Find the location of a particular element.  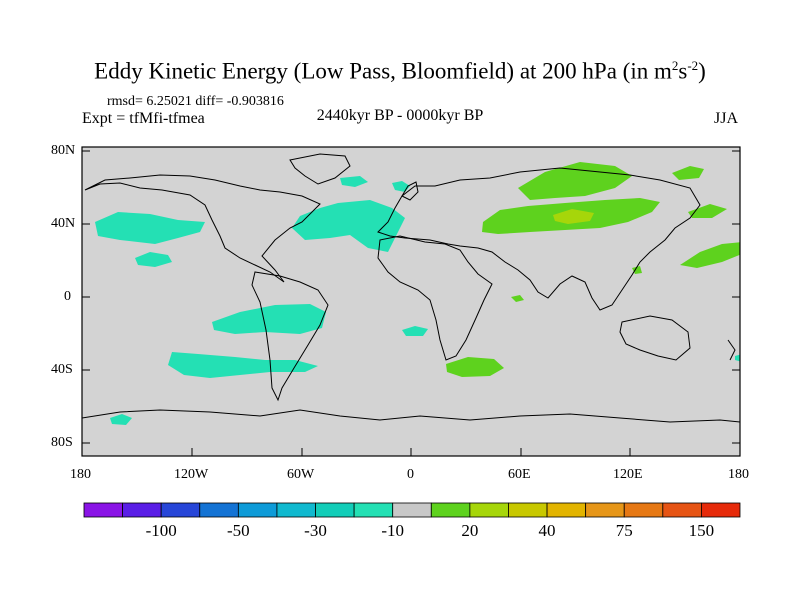

anomaly-region-east-pacific-edge is located at coordinates (737, 358).